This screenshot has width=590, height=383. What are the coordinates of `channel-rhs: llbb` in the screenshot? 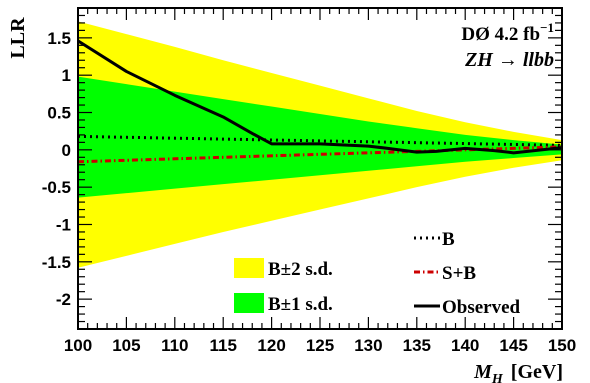 It's located at (538, 60).